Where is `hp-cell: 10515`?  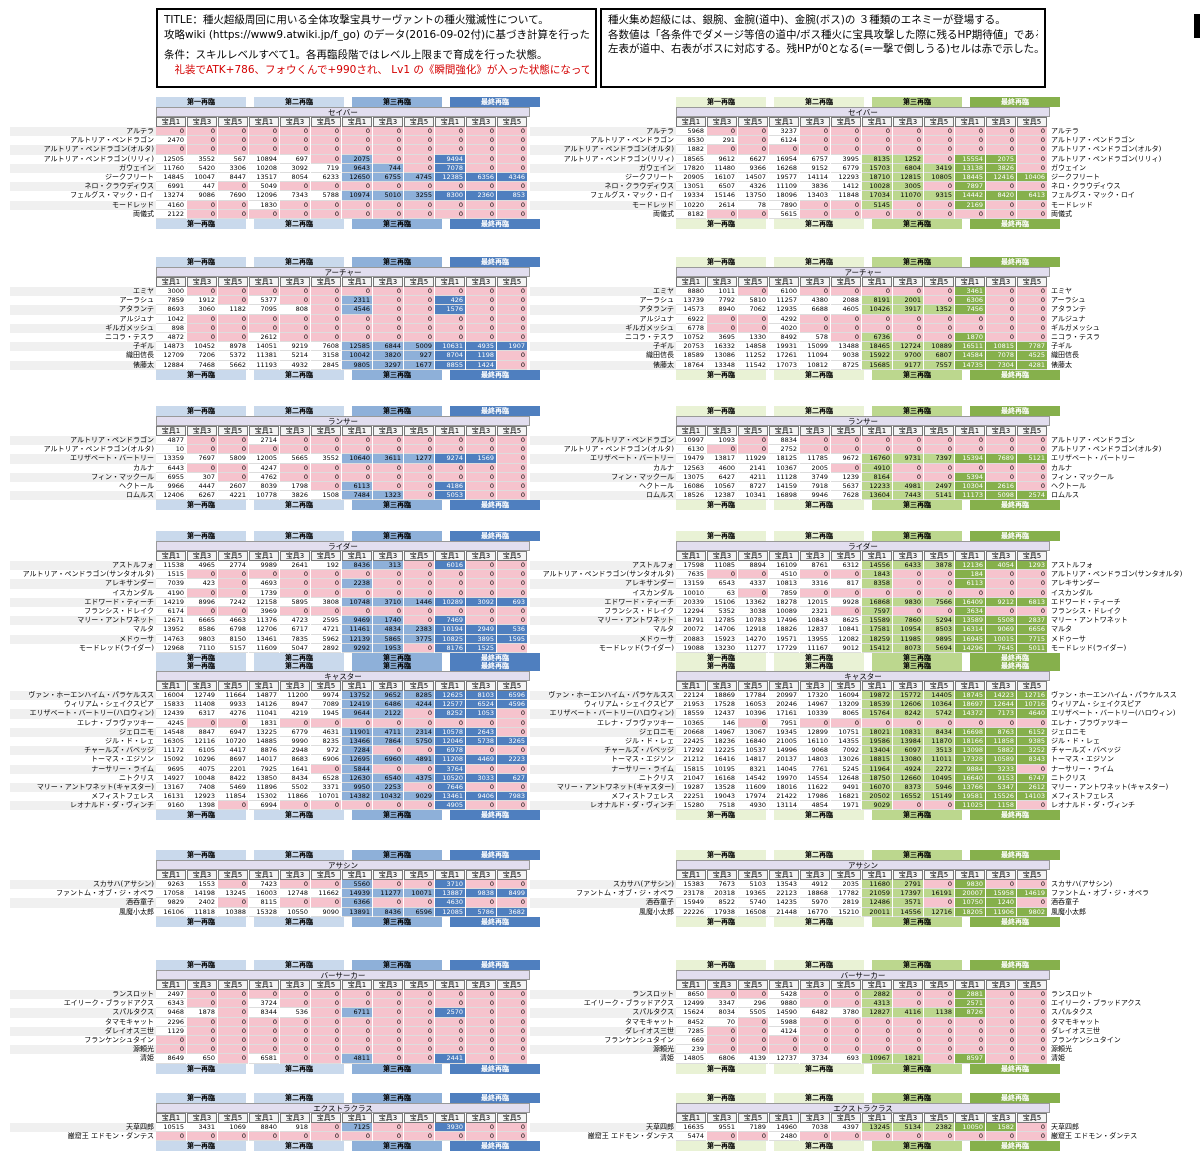 hp-cell: 10515 is located at coordinates (171, 1128).